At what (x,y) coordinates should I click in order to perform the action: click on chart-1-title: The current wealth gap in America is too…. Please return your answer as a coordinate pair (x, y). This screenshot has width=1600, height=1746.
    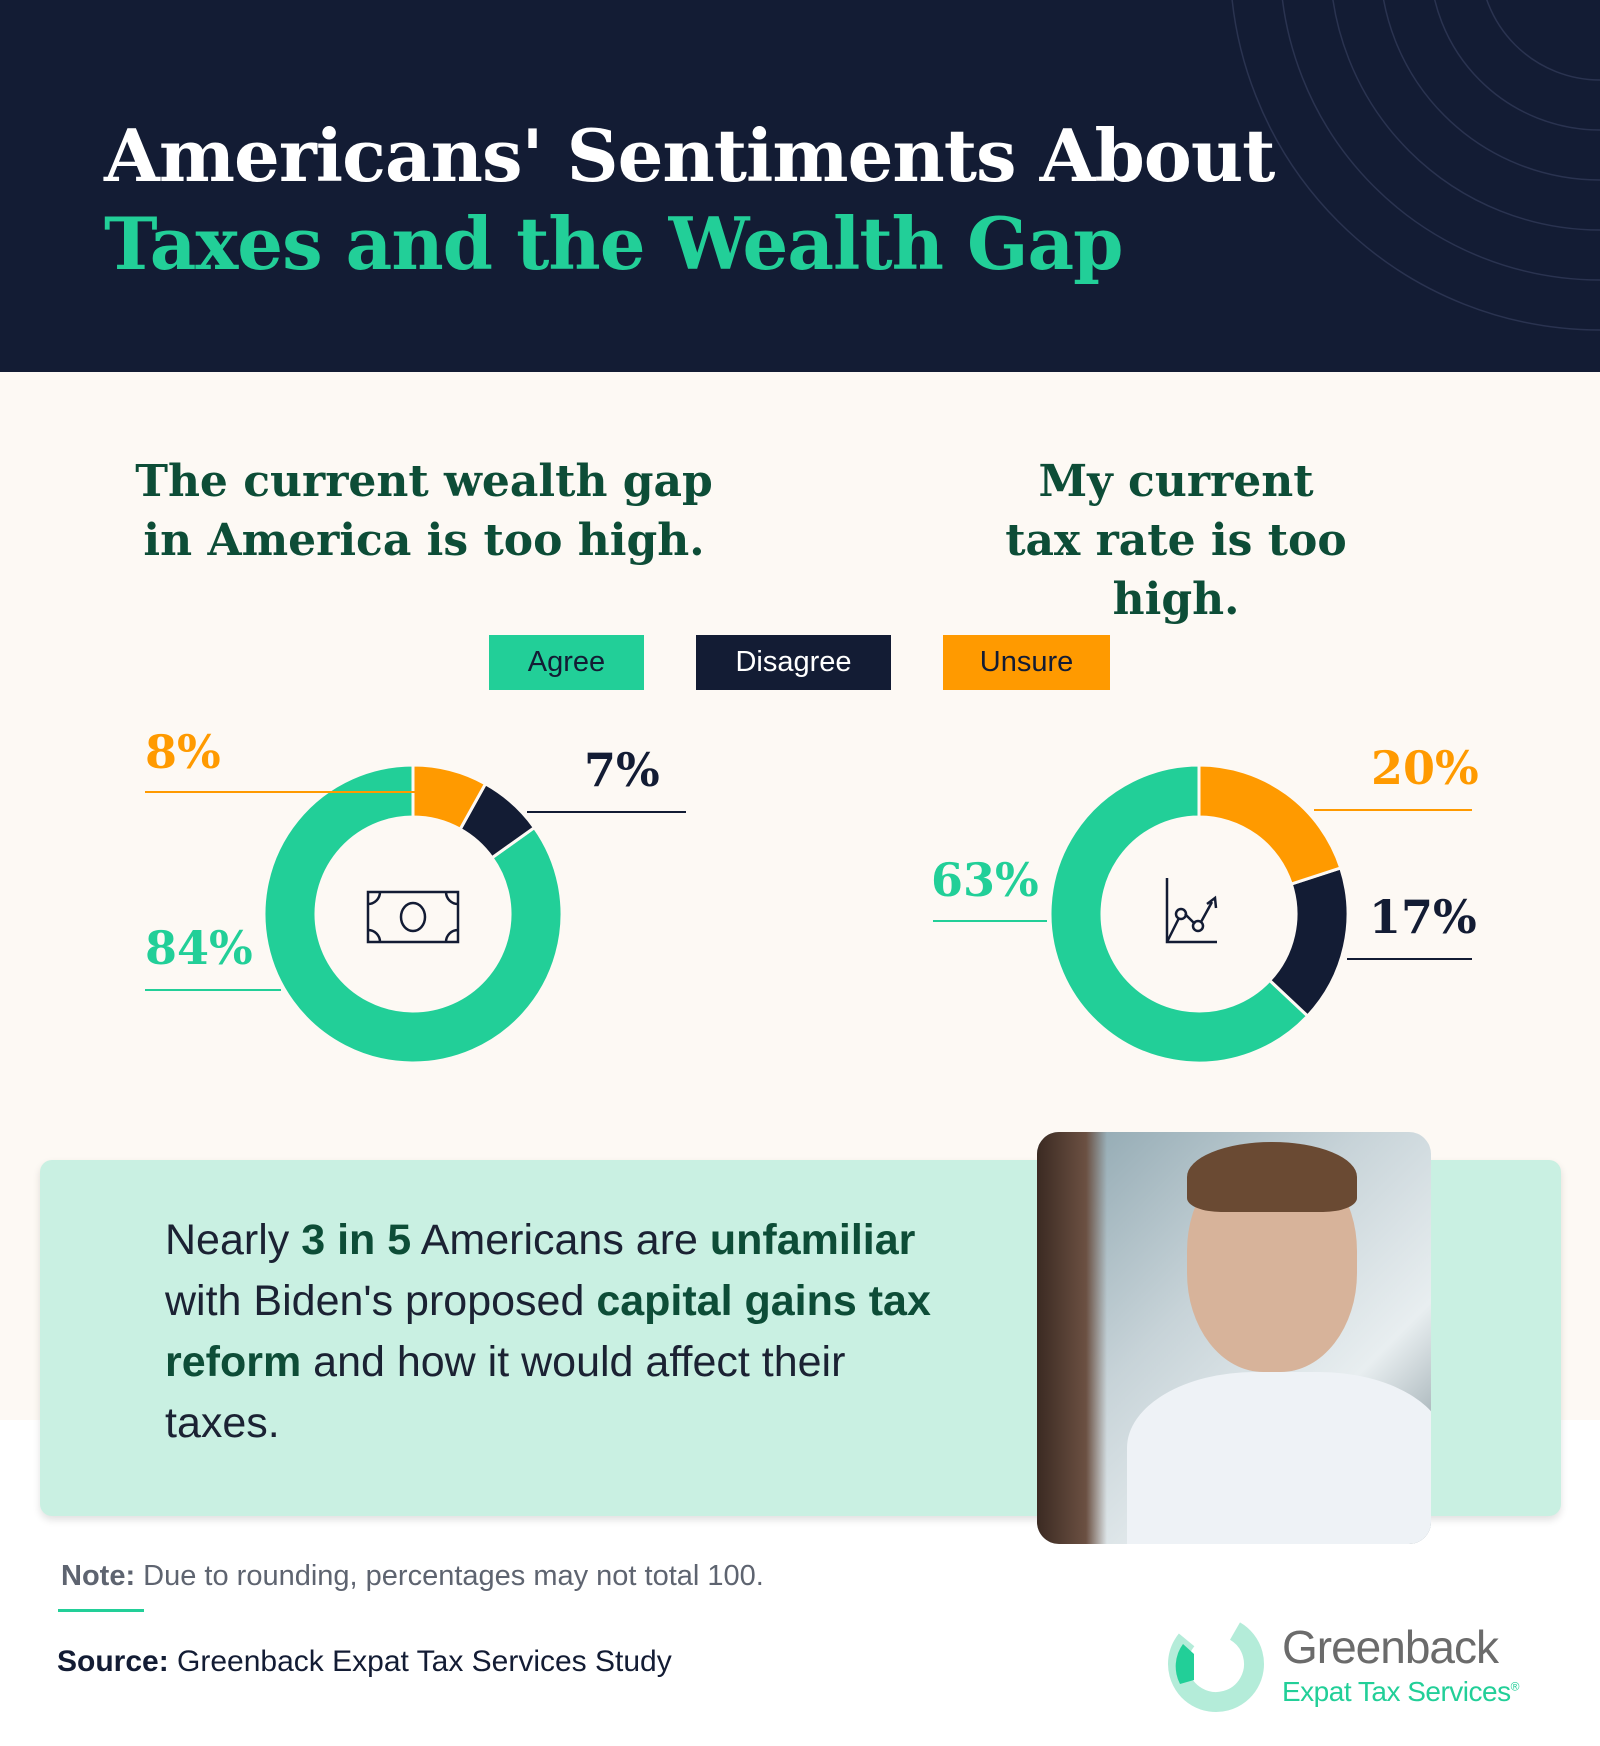
    Looking at the image, I should click on (424, 511).